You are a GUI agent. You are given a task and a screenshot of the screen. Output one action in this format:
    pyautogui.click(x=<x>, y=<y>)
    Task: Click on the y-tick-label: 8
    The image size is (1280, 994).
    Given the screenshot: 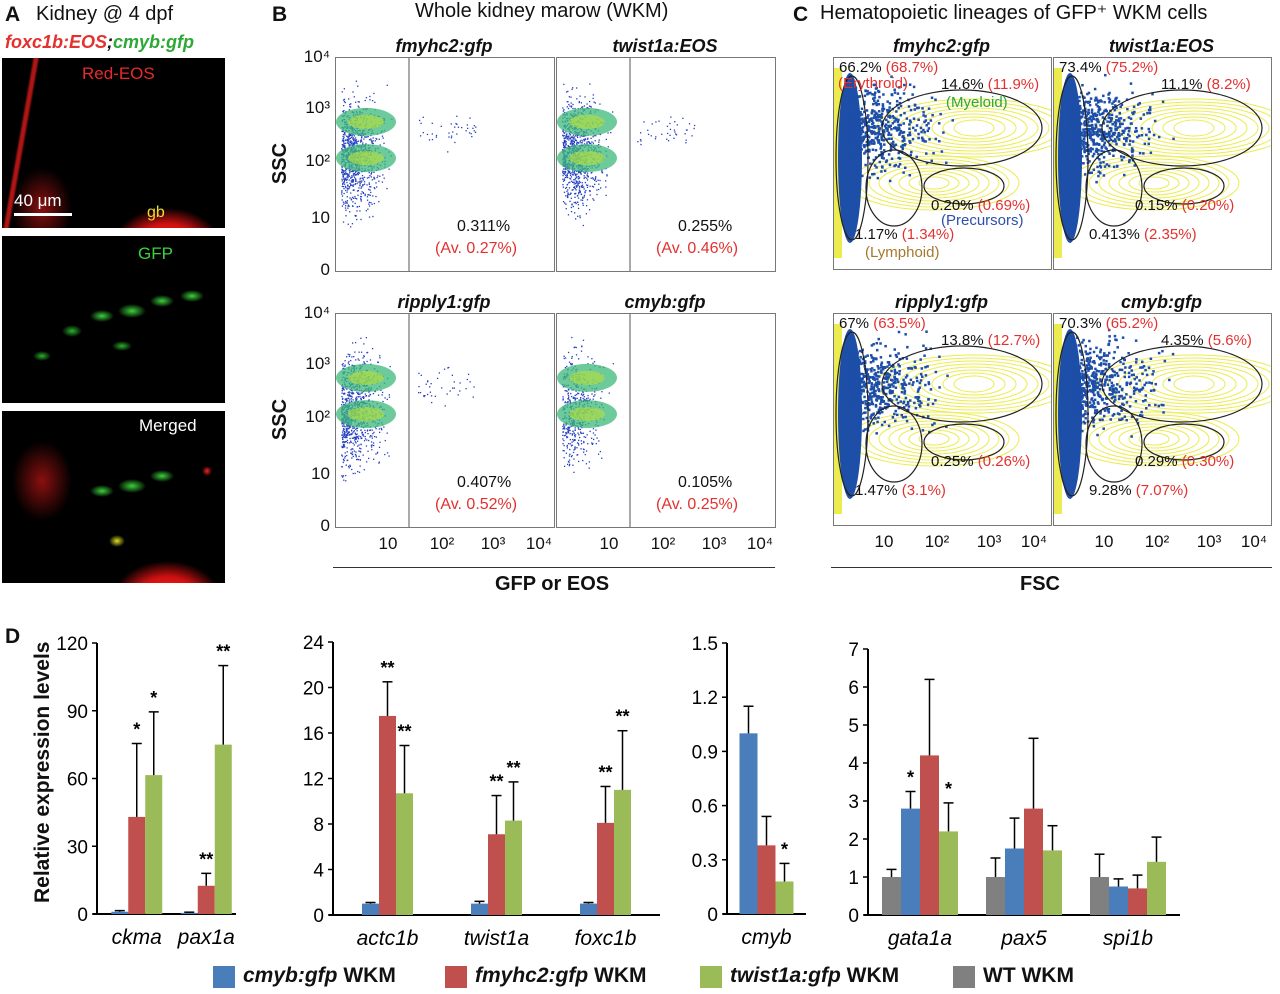 What is the action you would take?
    pyautogui.click(x=318, y=825)
    